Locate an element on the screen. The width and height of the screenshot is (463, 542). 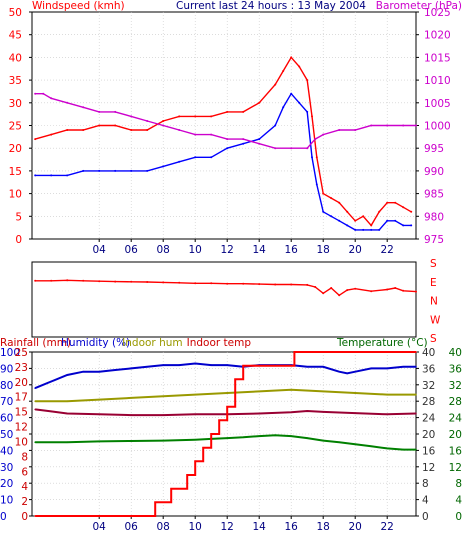
humidity-tick-label: 80 is located at coordinates (6, 386).